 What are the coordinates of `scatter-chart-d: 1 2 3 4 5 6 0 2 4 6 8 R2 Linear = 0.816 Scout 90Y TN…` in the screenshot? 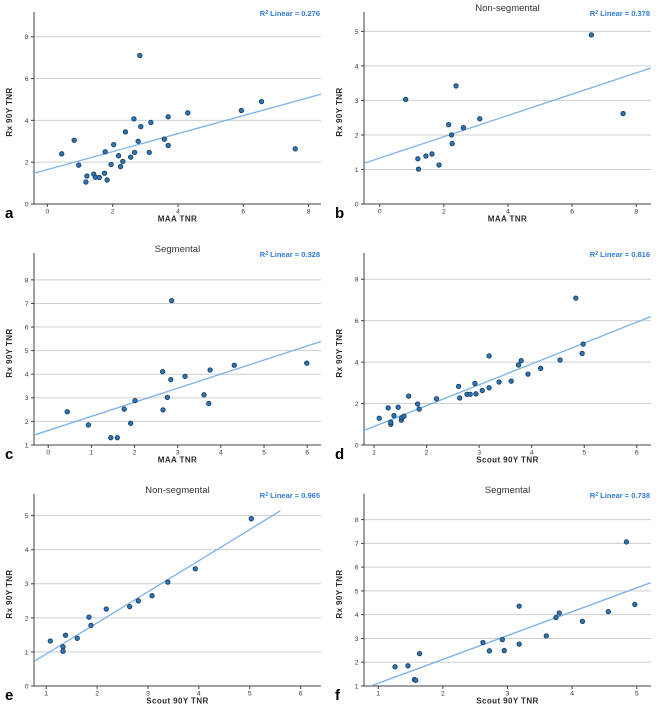 It's located at (493, 357).